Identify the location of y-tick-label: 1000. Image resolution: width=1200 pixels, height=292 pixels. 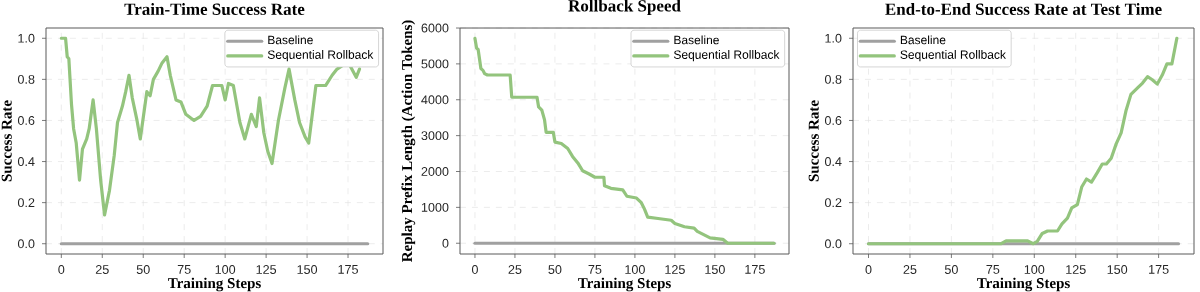
(435, 207).